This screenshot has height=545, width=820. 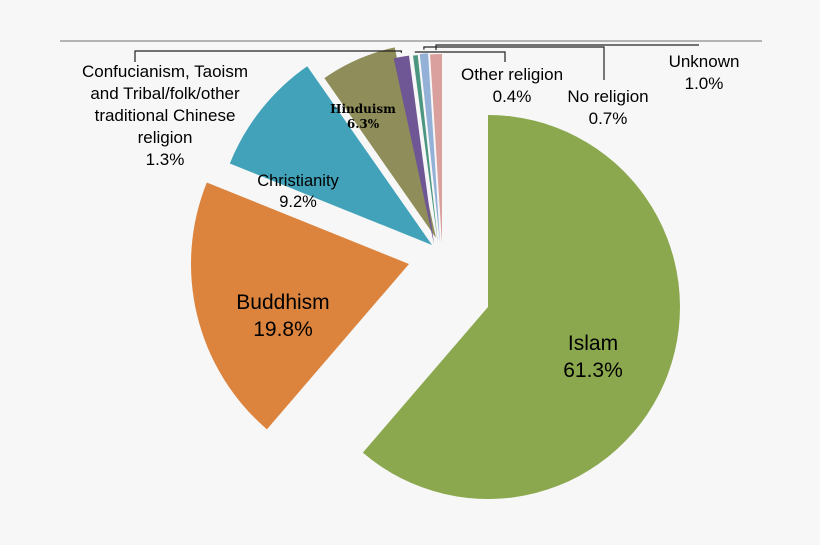 What do you see at coordinates (165, 137) in the screenshot?
I see `name-chinese-religion: religion` at bounding box center [165, 137].